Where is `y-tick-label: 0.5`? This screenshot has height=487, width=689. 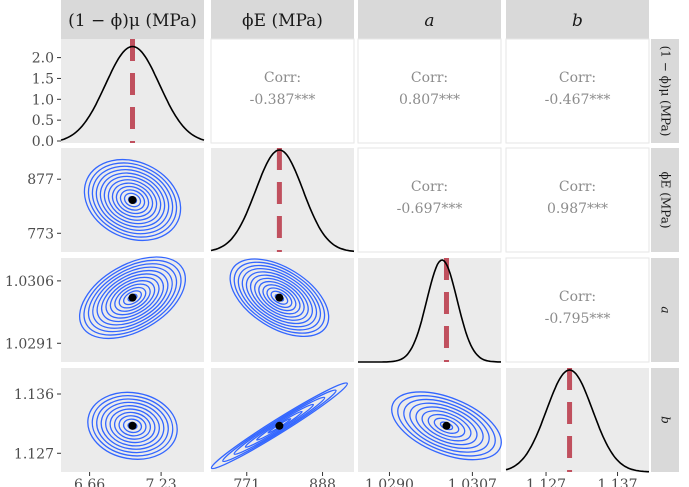 y-tick-label: 0.5 is located at coordinates (43, 121).